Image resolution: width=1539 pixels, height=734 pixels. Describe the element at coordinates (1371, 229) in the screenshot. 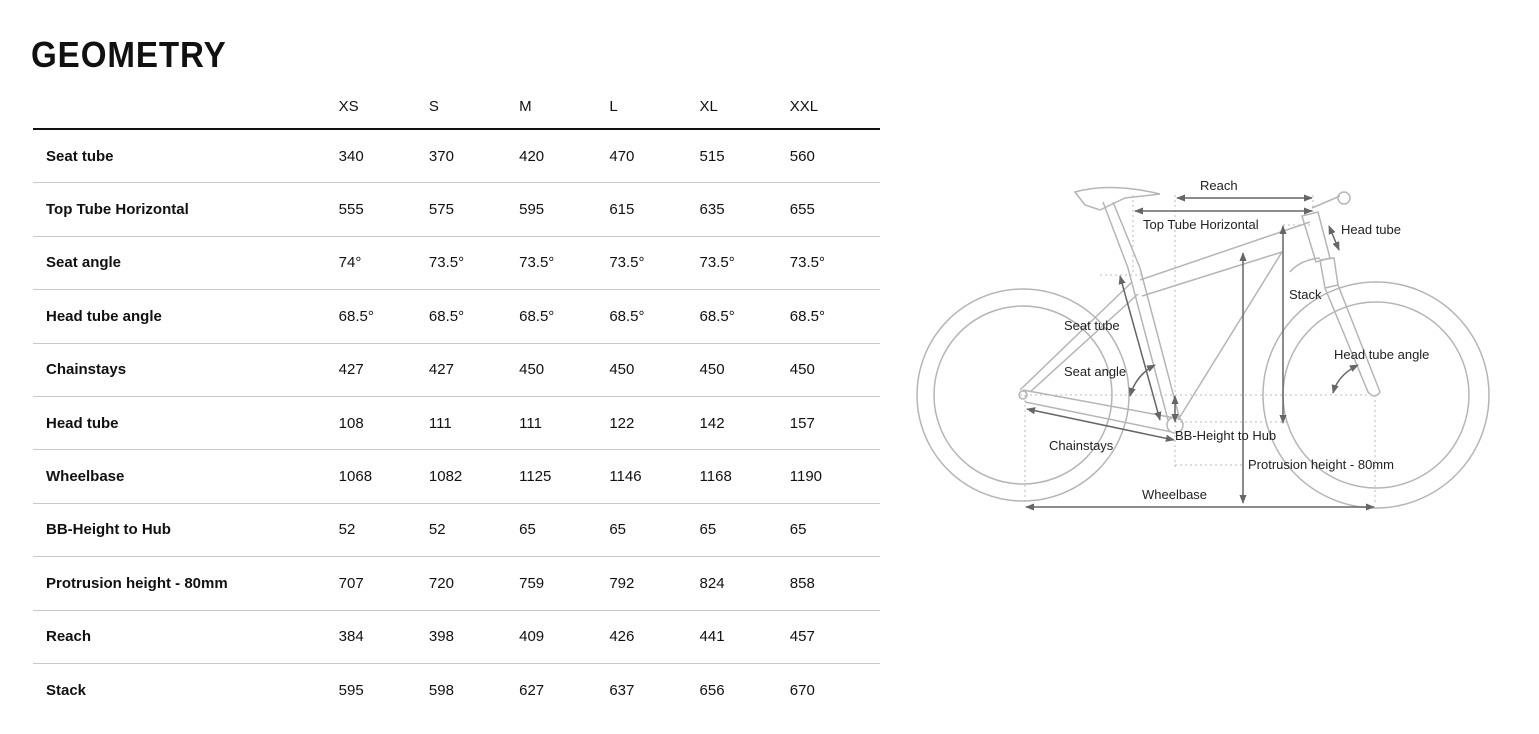

I see `label-head-tube: Head tube` at that location.